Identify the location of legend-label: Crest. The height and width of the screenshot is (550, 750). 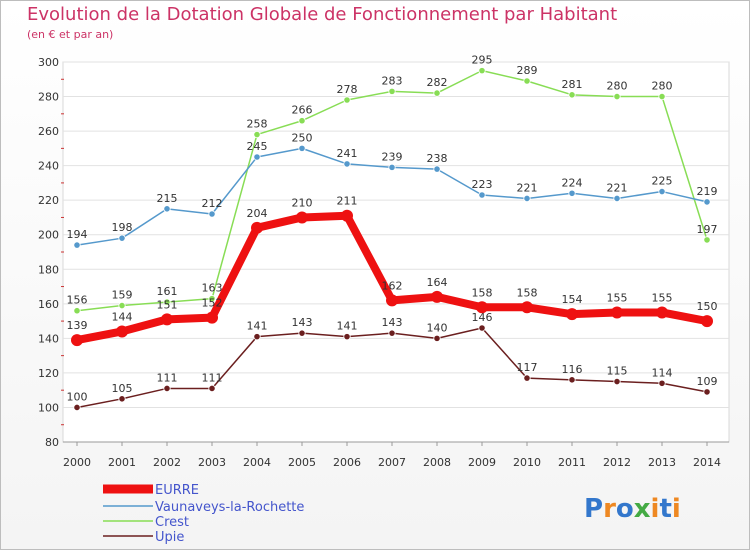
(172, 522).